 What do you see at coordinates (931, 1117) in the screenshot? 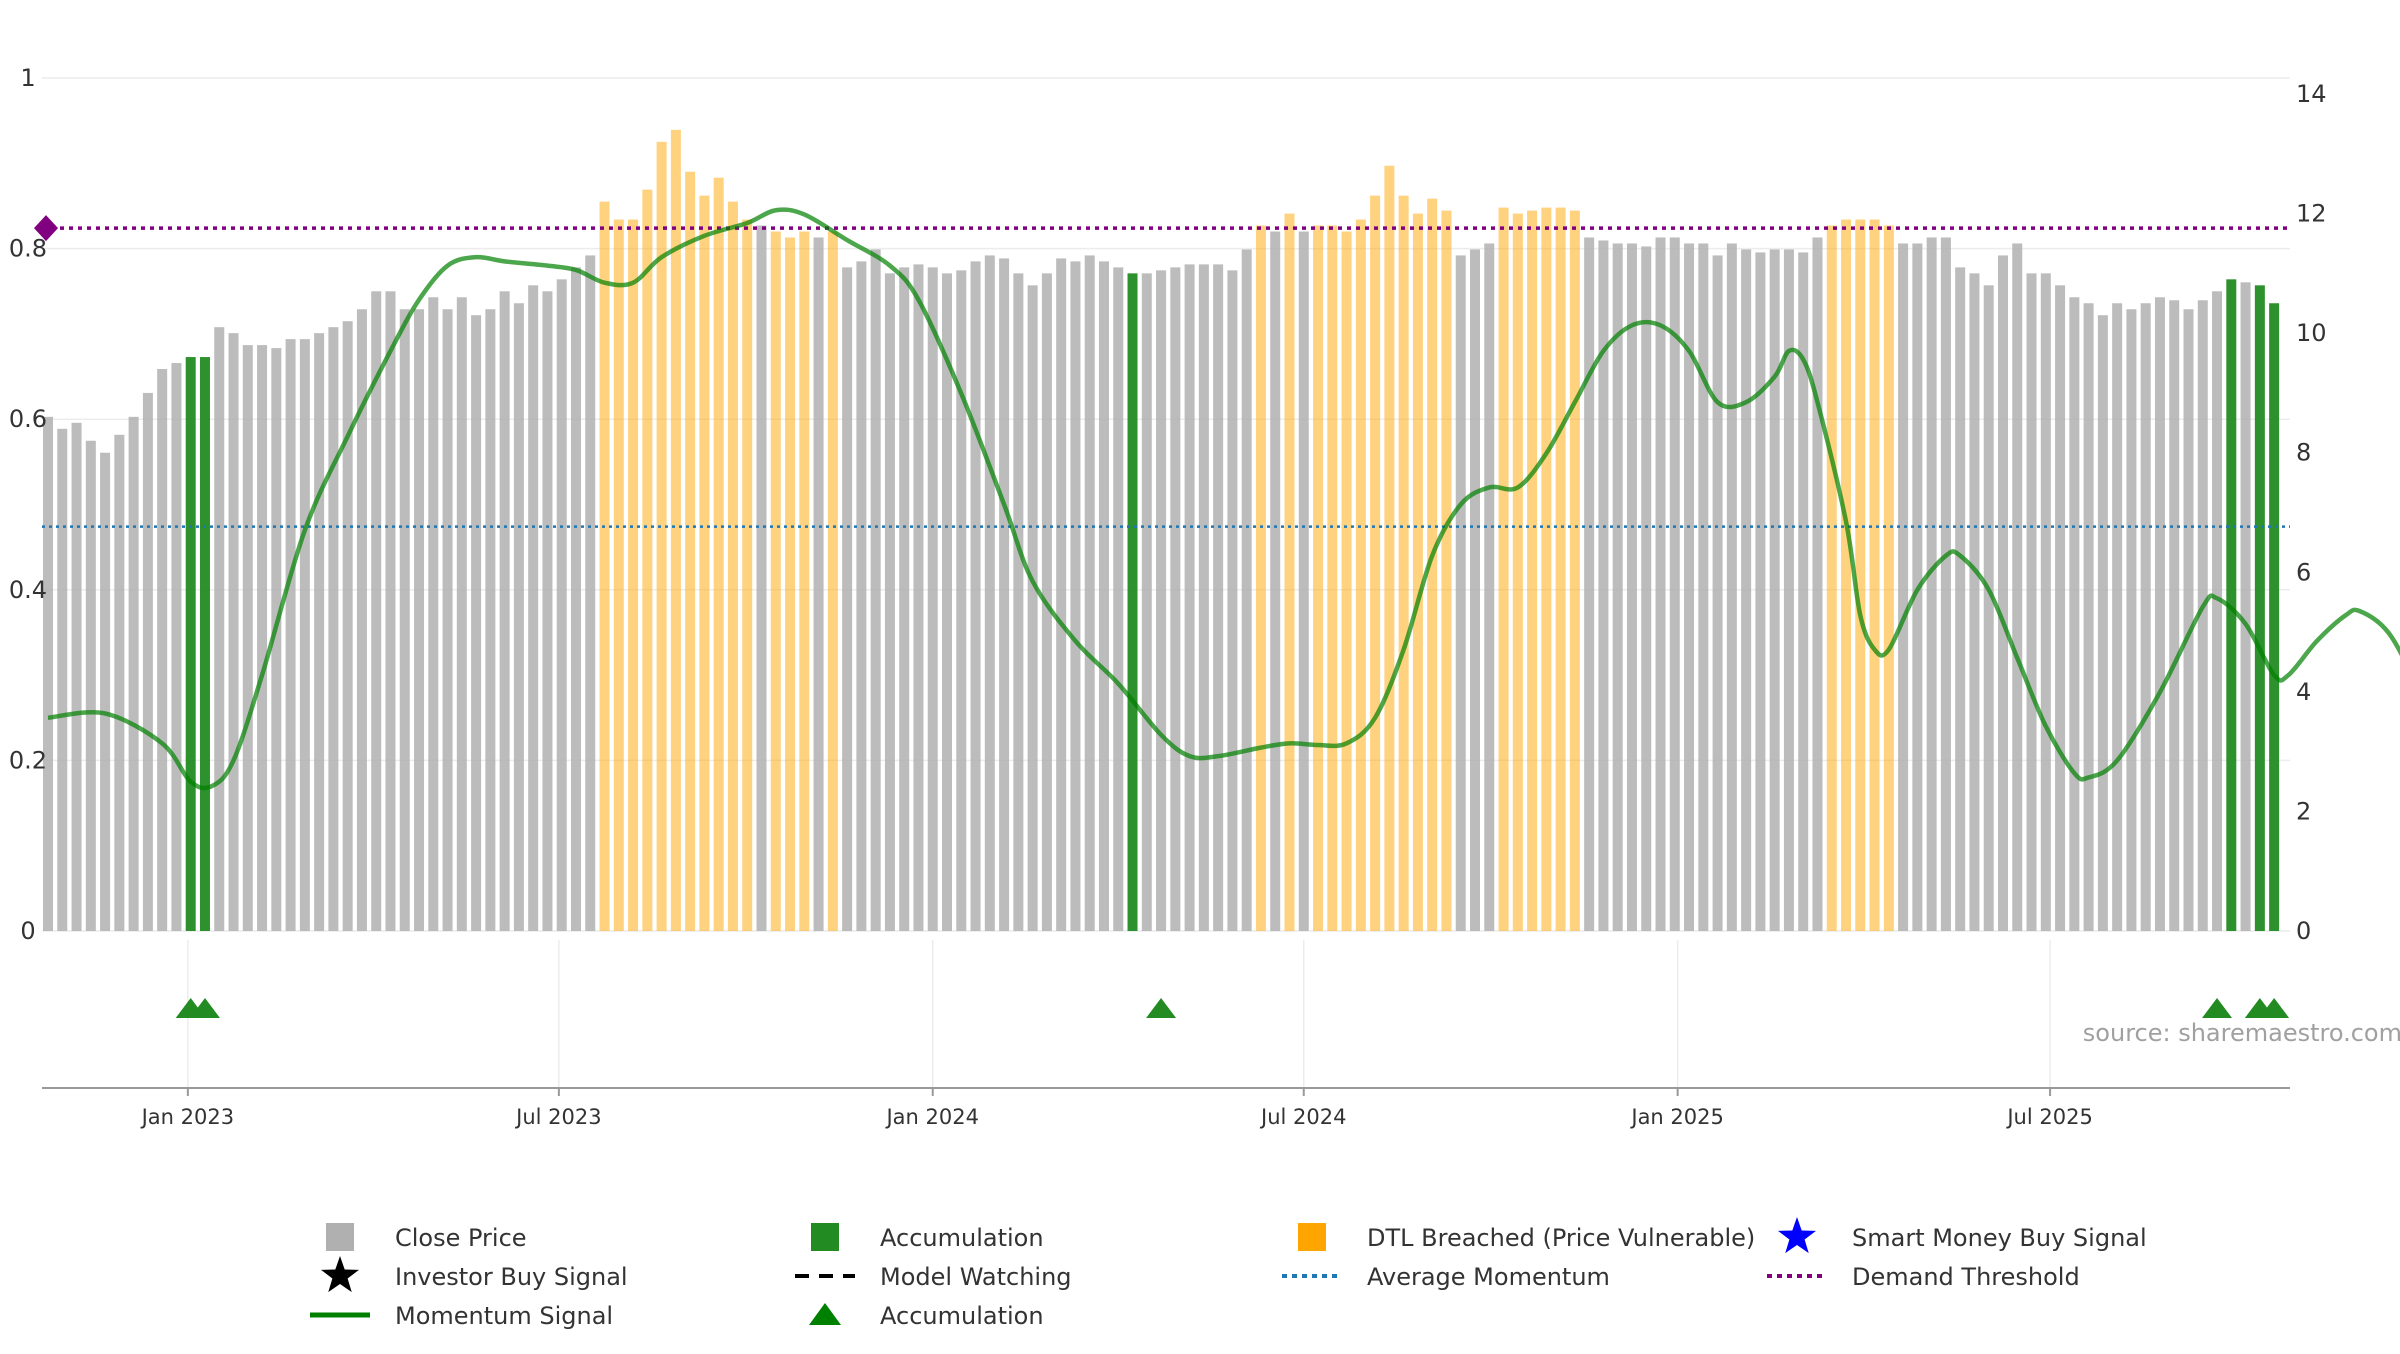
I see `x-tick-label: Jan 2024` at bounding box center [931, 1117].